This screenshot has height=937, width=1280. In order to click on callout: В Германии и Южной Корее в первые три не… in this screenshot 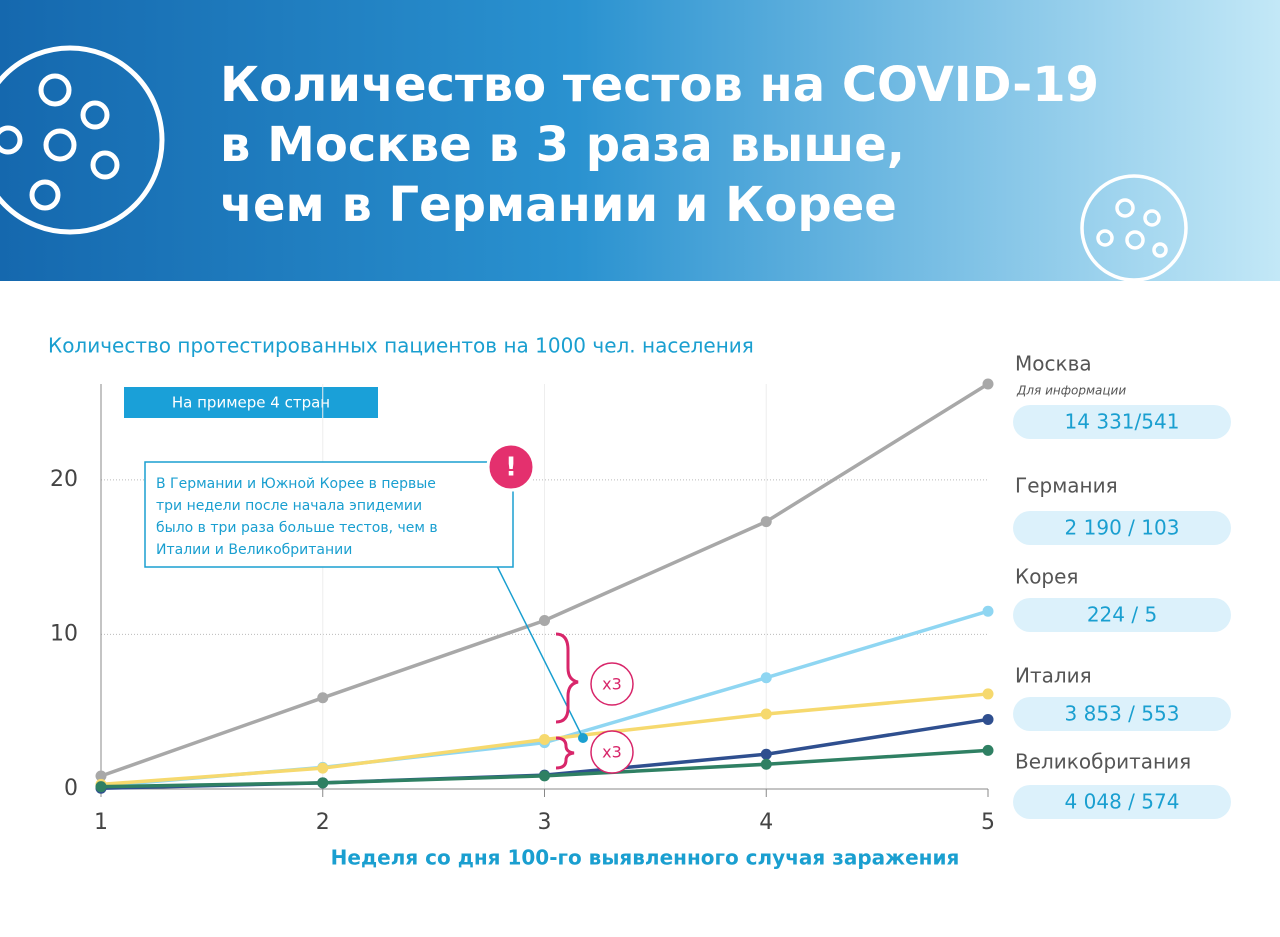, I will do `click(366, 592)`.